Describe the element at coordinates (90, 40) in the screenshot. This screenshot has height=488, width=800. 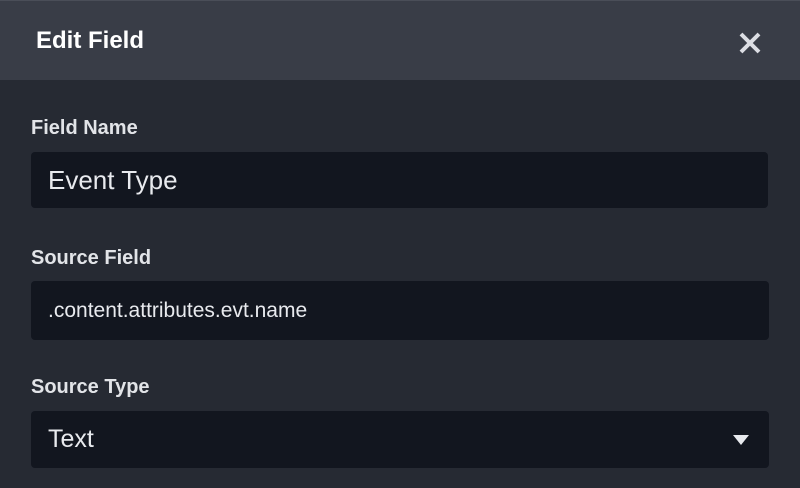
I see `dialog-title: Edit Field` at that location.